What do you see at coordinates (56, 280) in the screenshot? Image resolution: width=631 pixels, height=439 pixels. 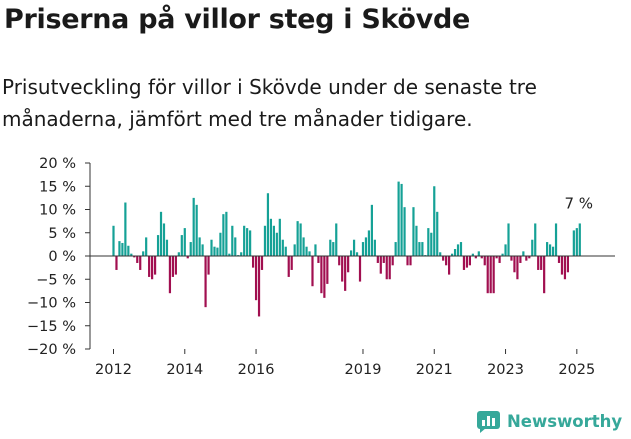 I see `y-tick-label: −5 %` at bounding box center [56, 280].